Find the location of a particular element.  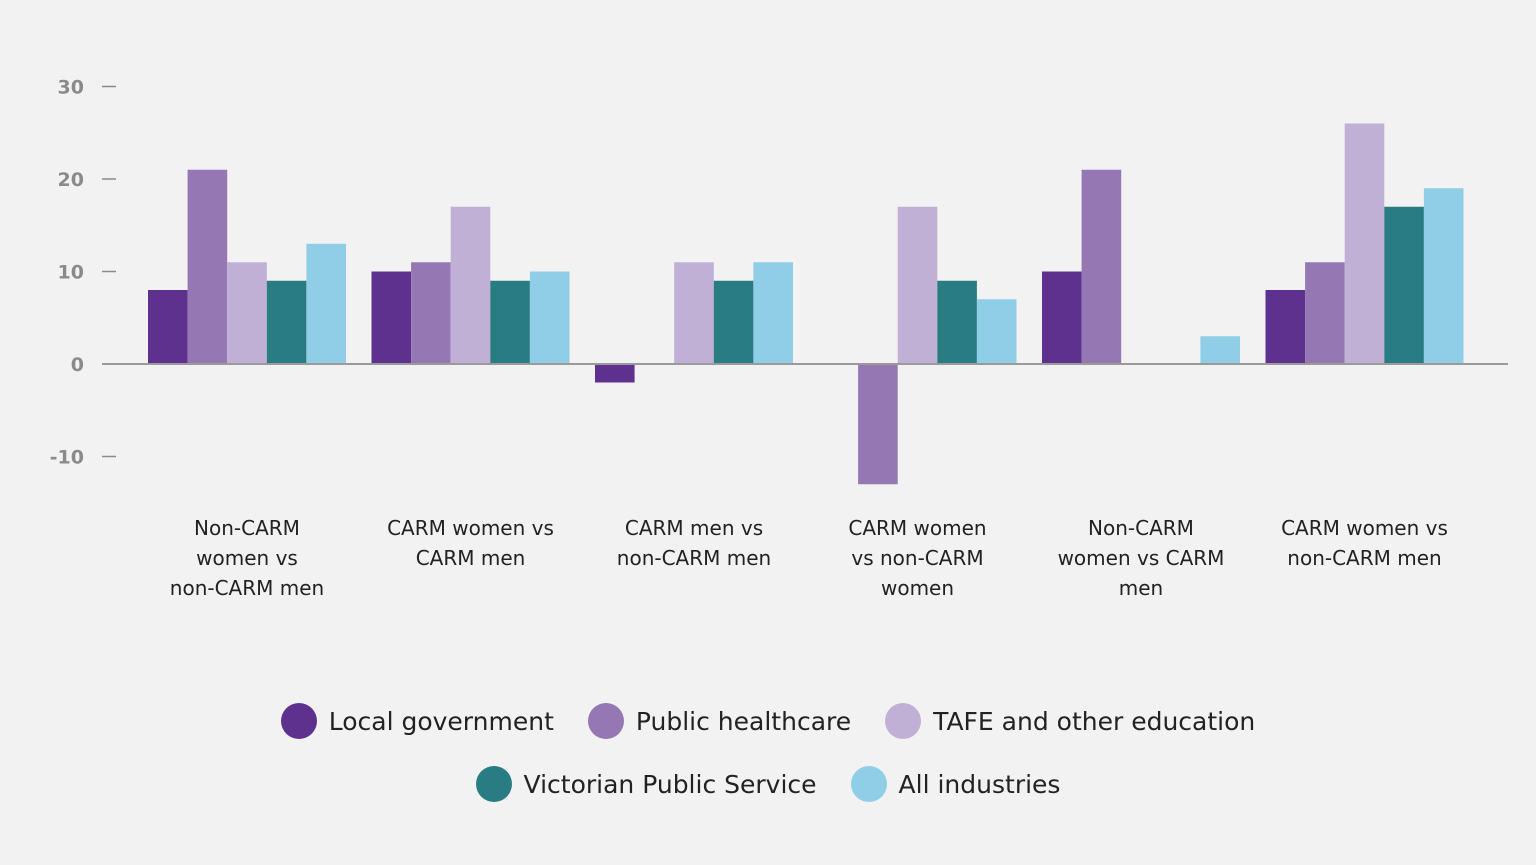

y-tick-label: 30 is located at coordinates (71, 88).